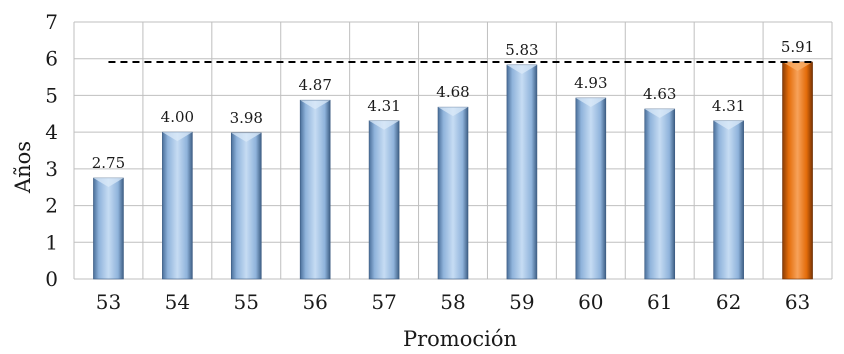 This screenshot has width=844, height=354. What do you see at coordinates (659, 302) in the screenshot?
I see `x-tick-label: 61` at bounding box center [659, 302].